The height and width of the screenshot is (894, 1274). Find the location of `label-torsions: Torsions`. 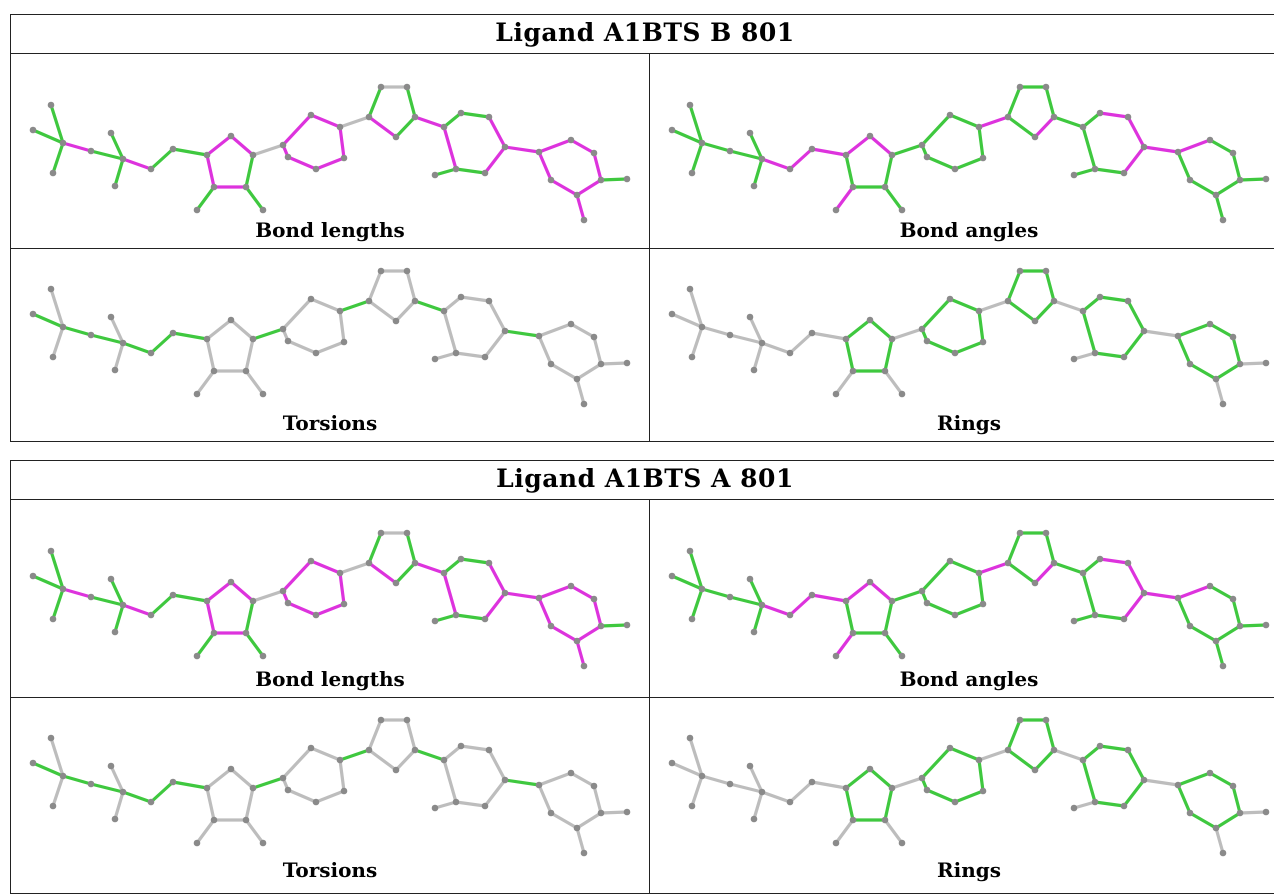

label-torsions: Torsions is located at coordinates (330, 870).